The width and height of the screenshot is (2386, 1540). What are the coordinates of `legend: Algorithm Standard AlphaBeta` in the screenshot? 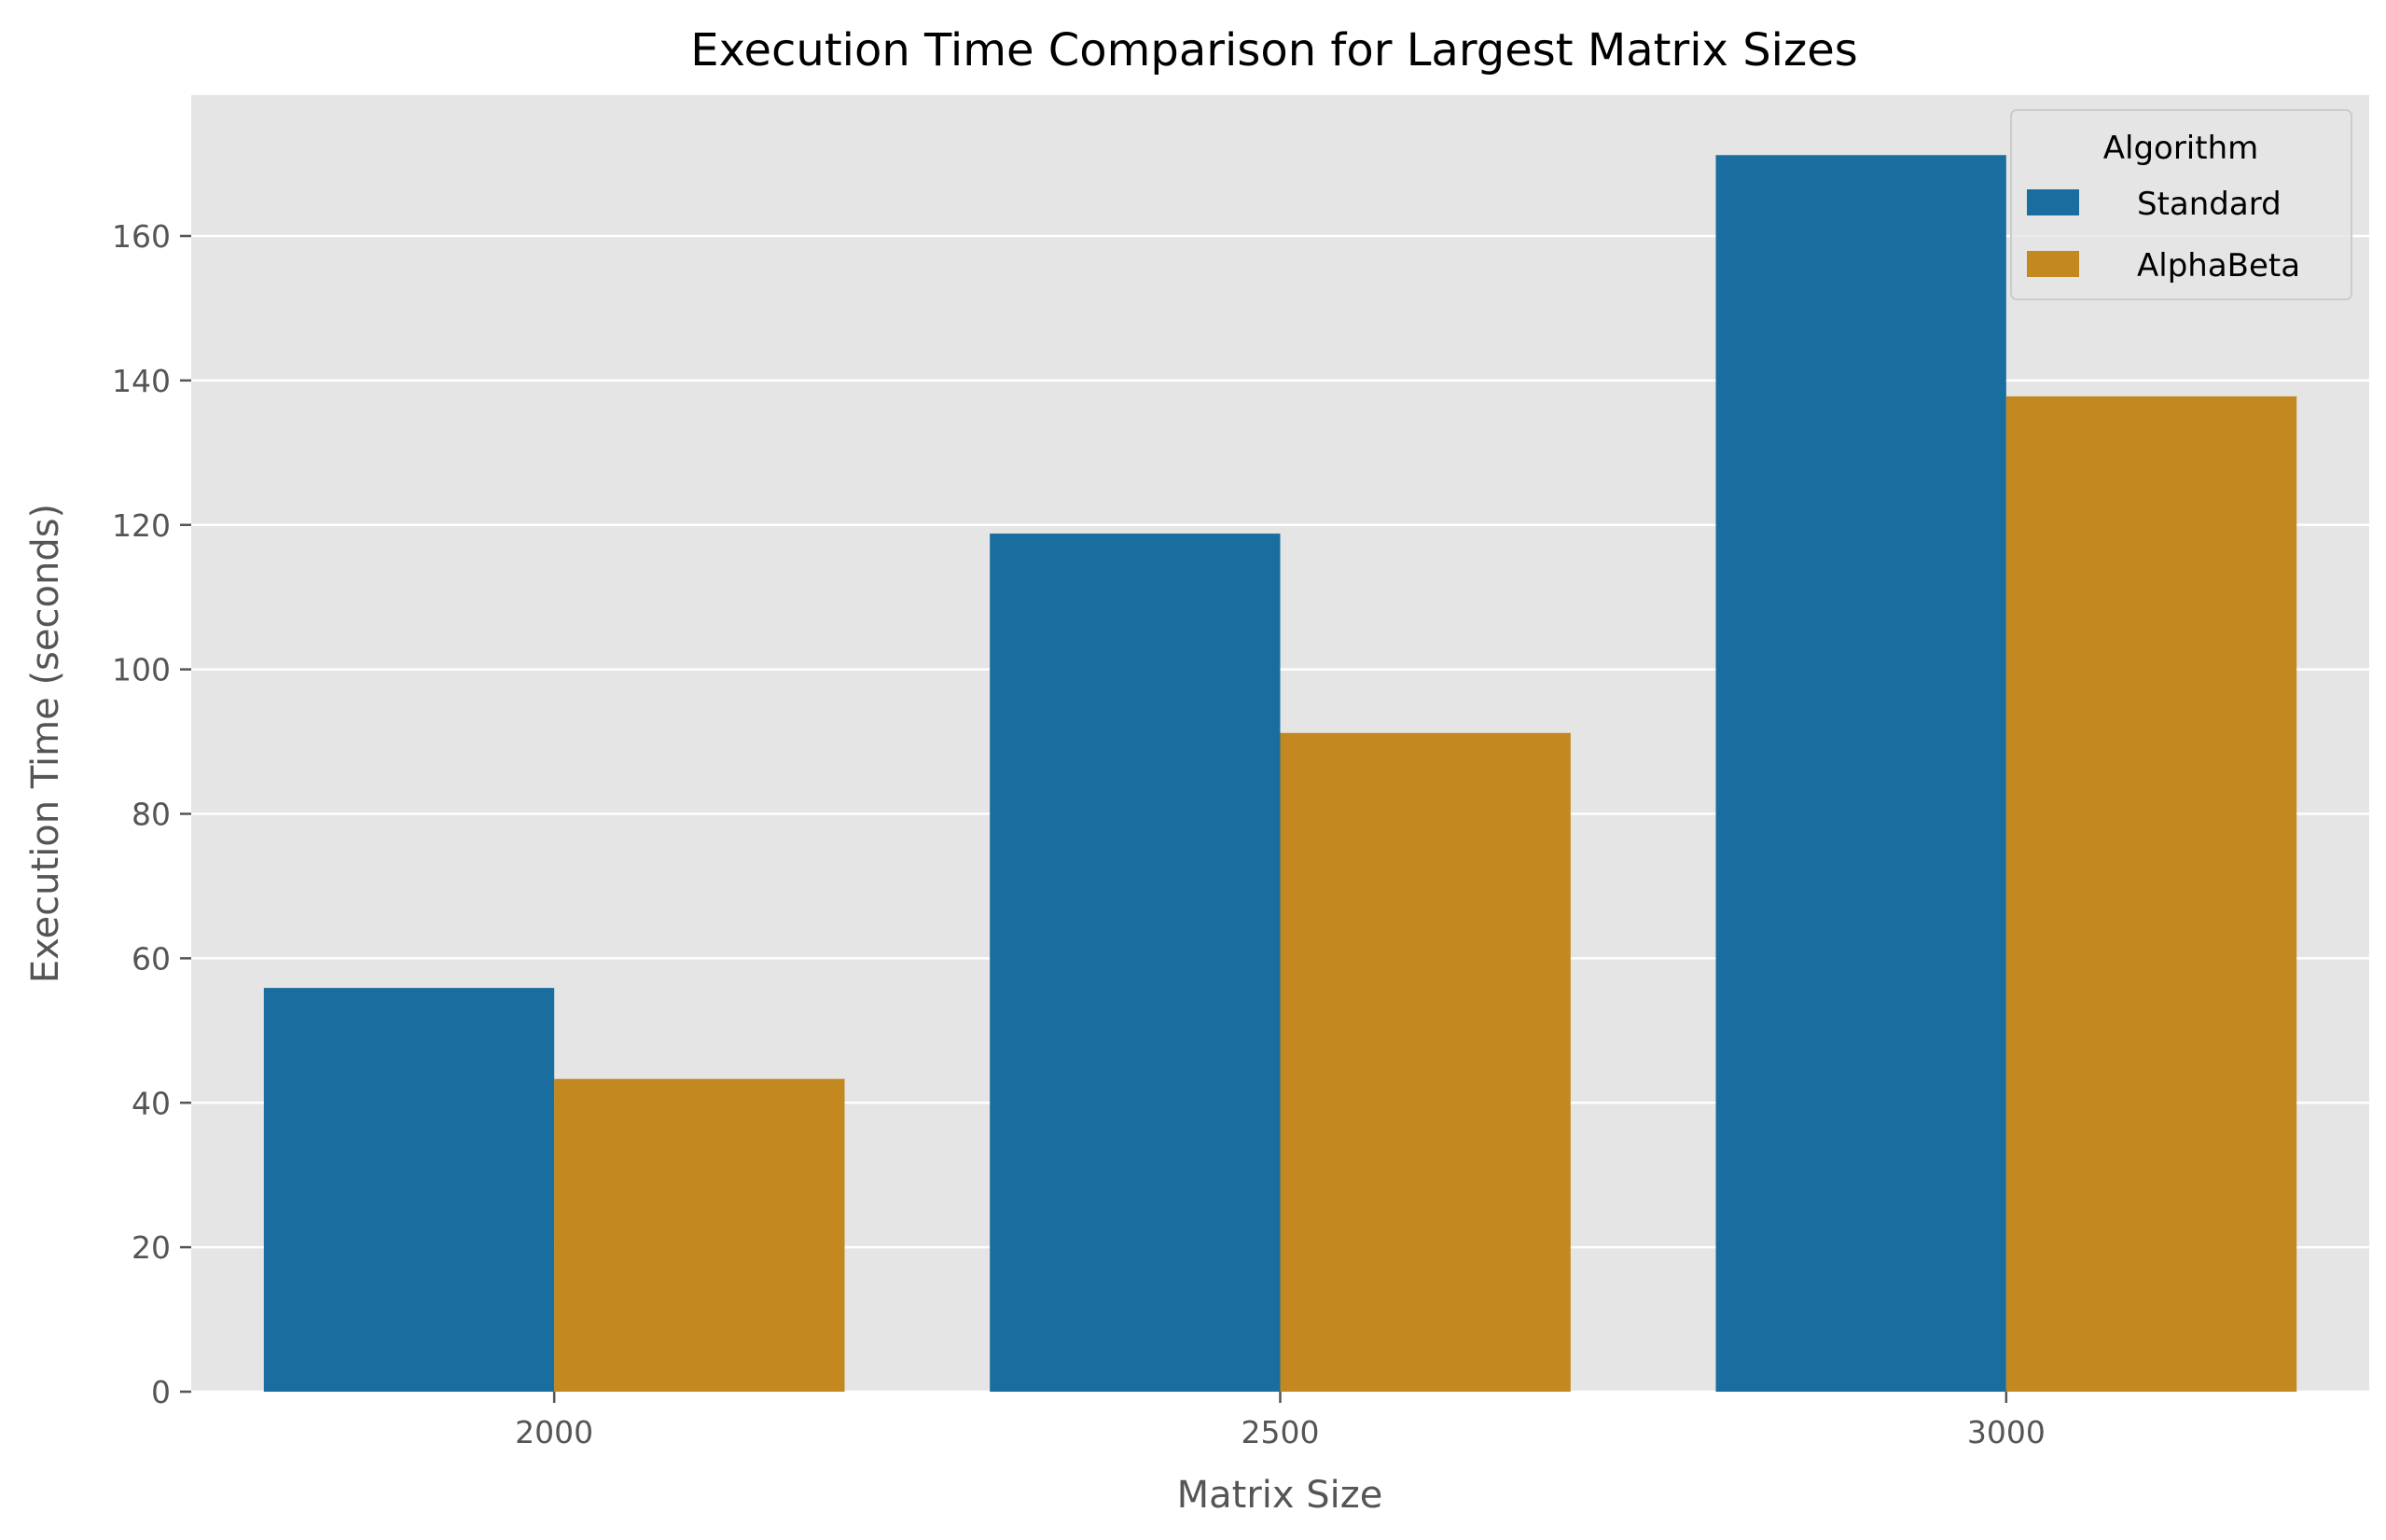 It's located at (2181, 204).